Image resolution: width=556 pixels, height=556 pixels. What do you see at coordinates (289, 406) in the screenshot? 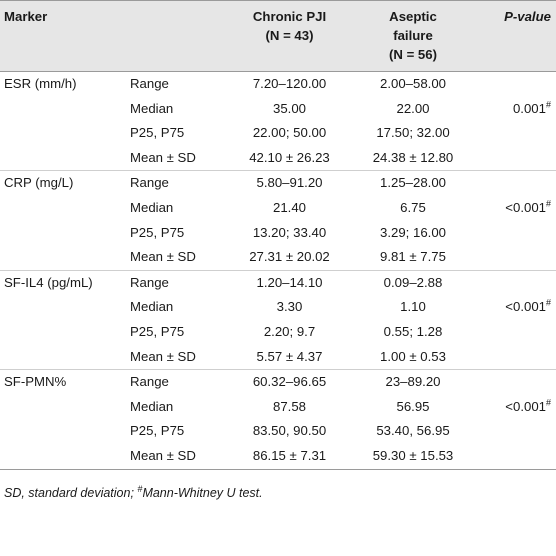
I see `chronic-pji-cell: 87.58` at bounding box center [289, 406].